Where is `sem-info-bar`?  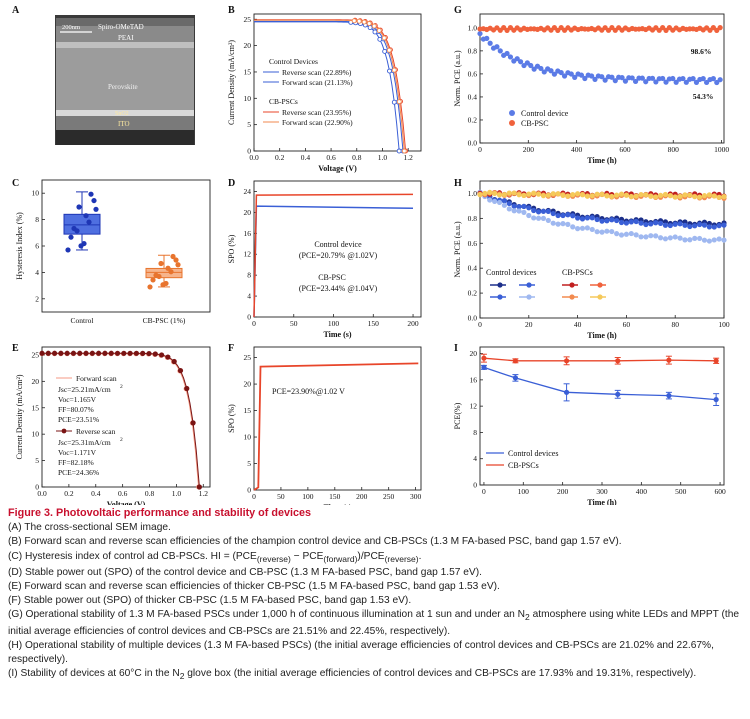
sem-info-bar is located at coordinates (125, 137).